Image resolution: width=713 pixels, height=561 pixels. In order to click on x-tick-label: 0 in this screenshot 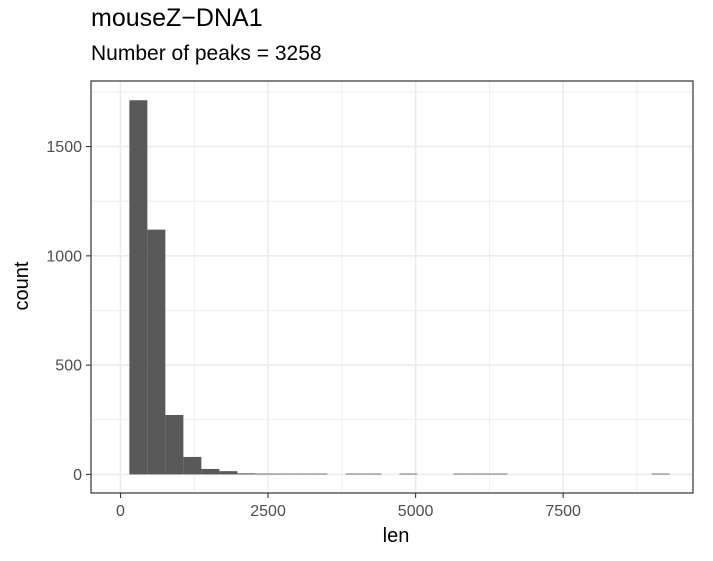, I will do `click(120, 511)`.